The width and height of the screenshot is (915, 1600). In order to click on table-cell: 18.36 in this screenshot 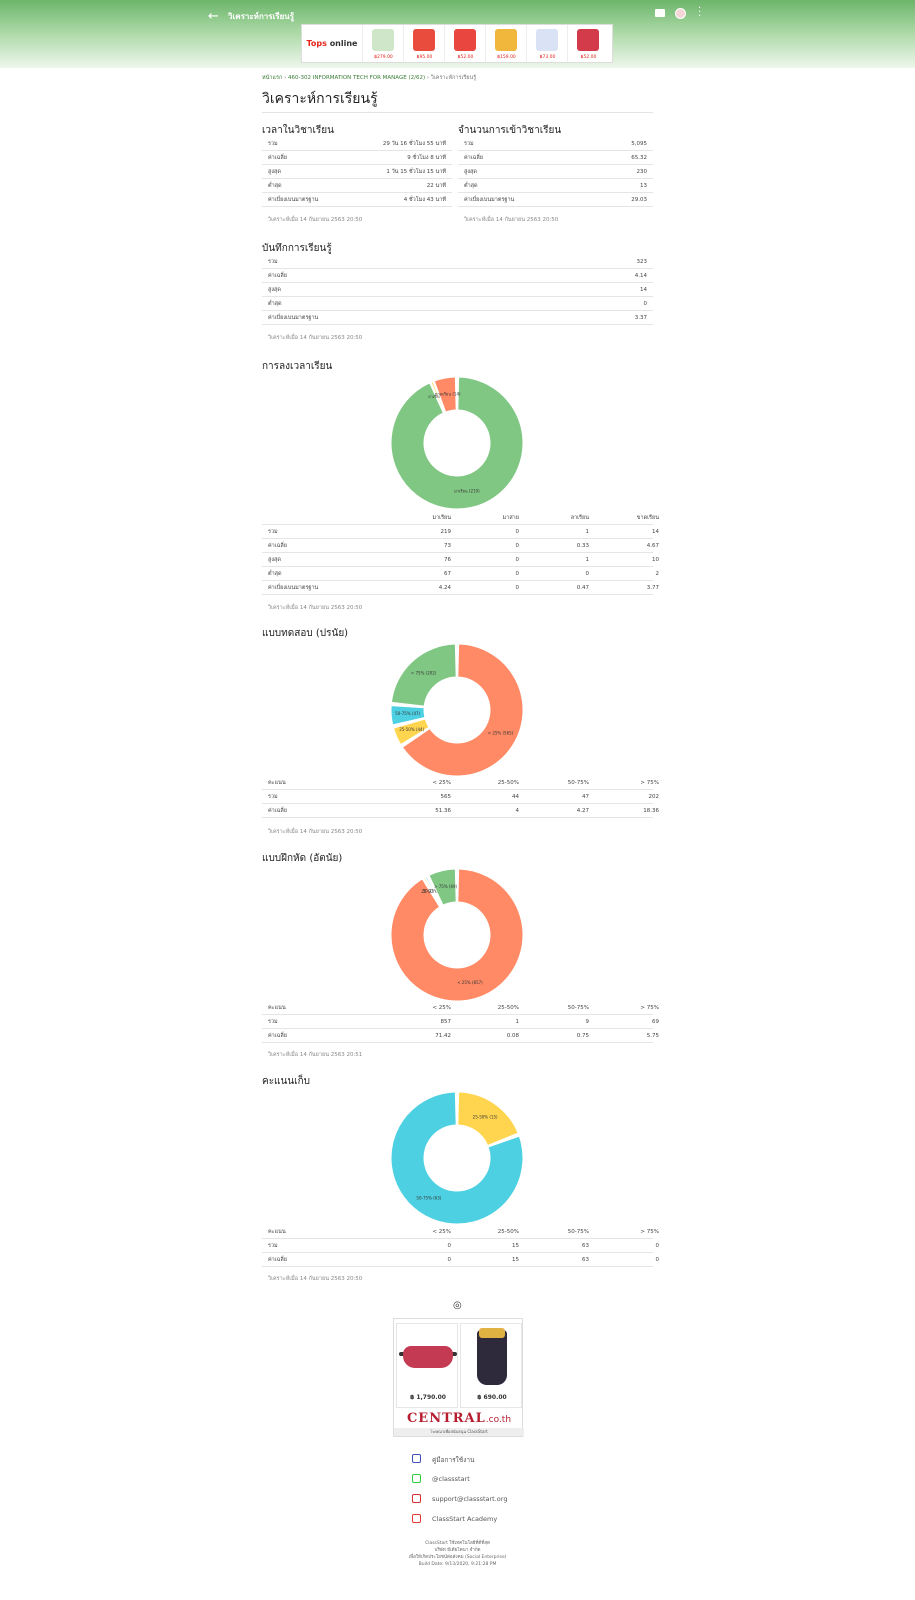, I will do `click(651, 810)`.